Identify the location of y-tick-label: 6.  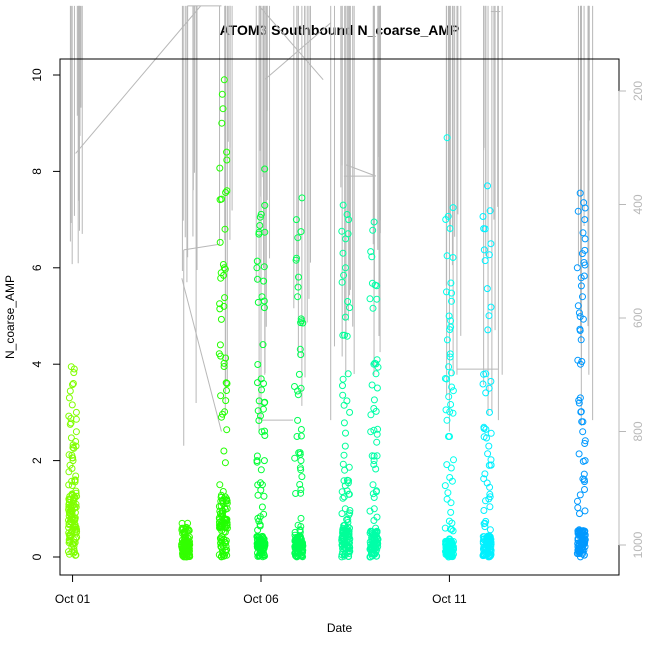
(37, 267).